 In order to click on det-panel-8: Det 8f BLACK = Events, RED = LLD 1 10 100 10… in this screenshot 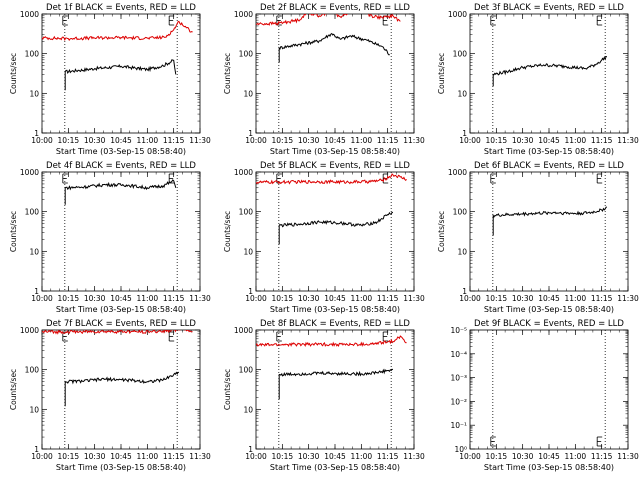, I will do `click(324, 395)`.